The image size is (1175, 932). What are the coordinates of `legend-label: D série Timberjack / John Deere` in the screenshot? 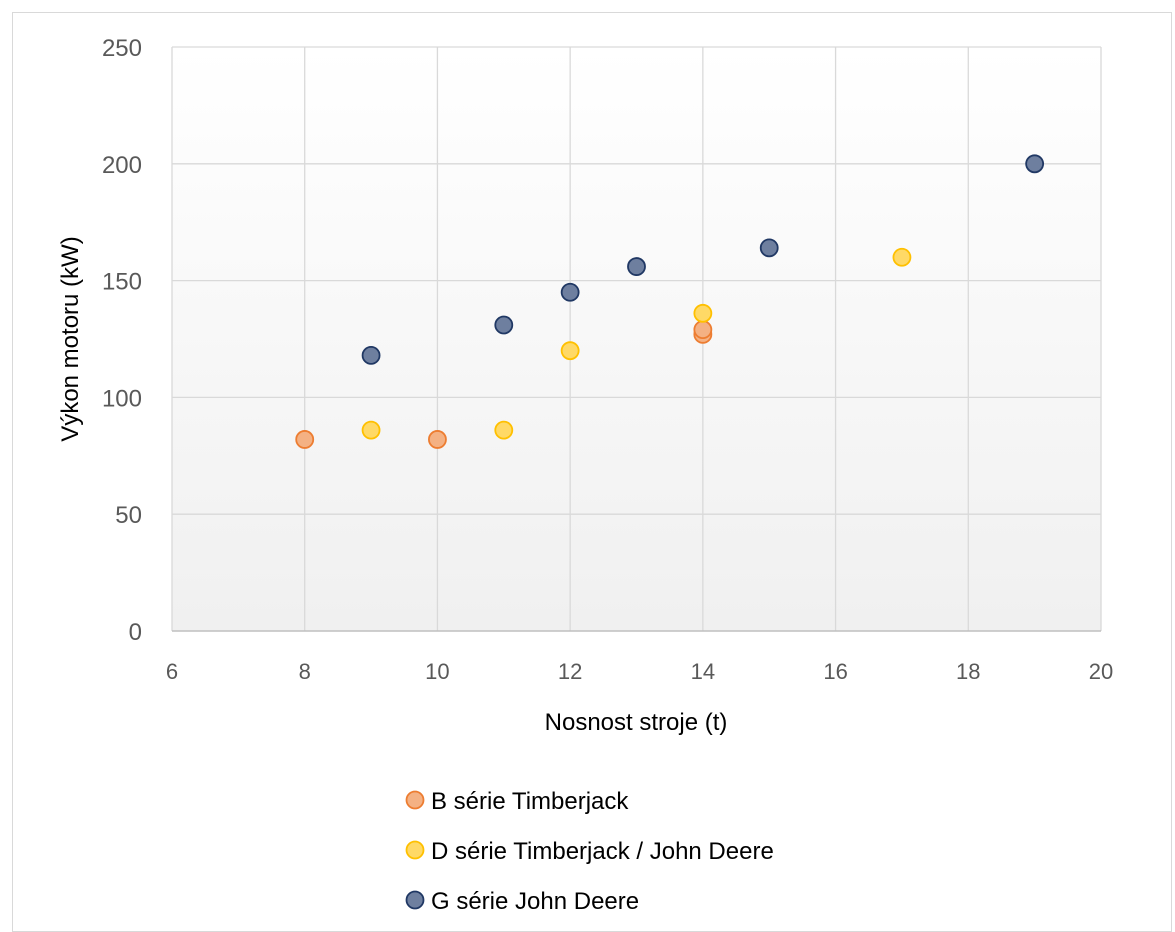 It's located at (602, 851).